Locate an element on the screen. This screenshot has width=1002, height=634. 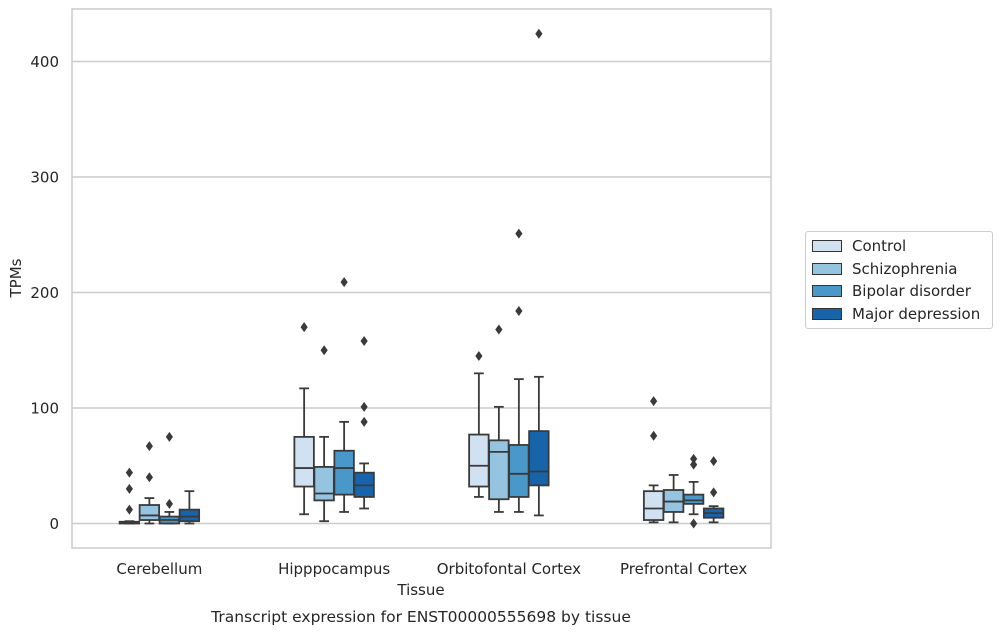
legend-item: Schizophrenia is located at coordinates (899, 269).